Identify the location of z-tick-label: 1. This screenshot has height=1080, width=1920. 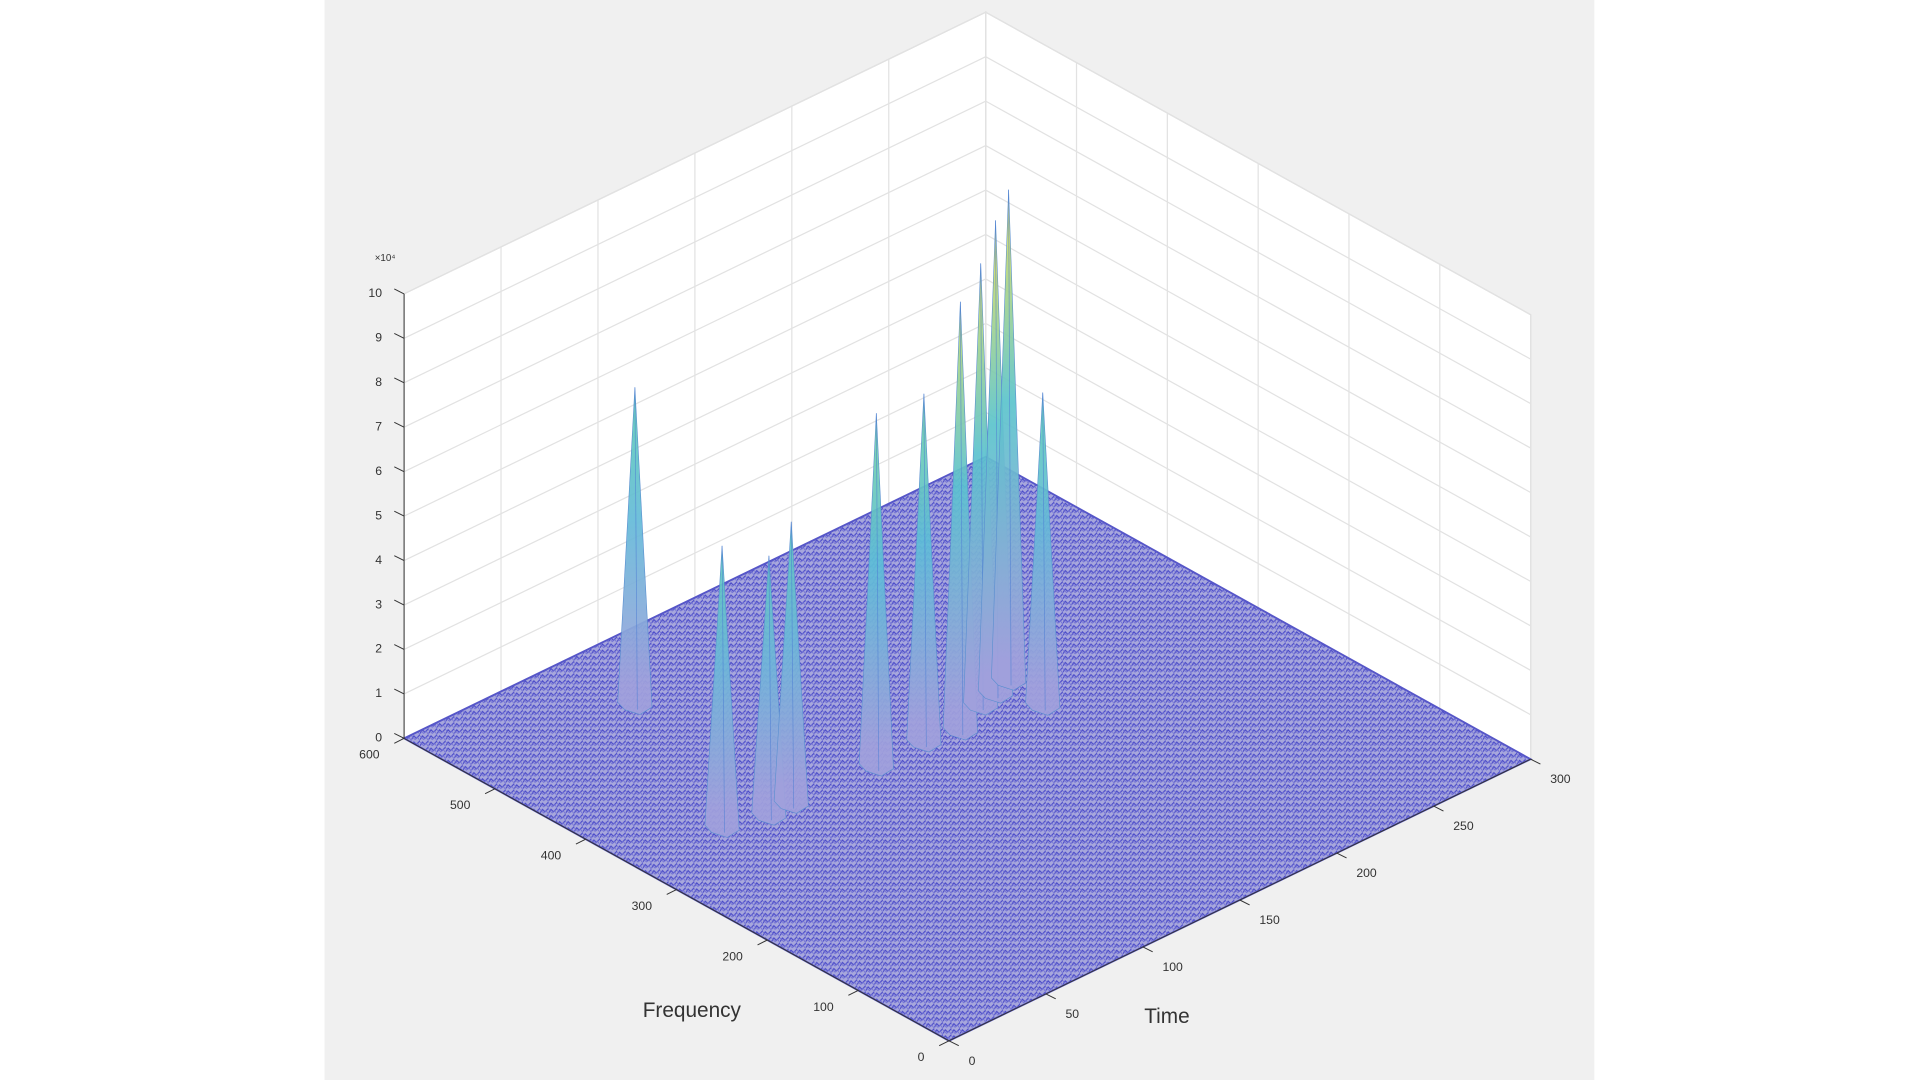
(378, 693).